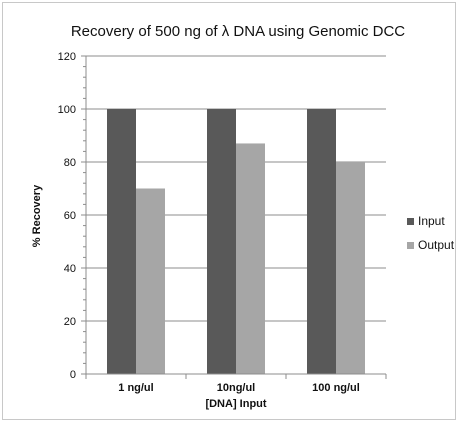 This screenshot has width=460, height=424. Describe the element at coordinates (135, 388) in the screenshot. I see `x-tick-label: 1 ng/ul` at that location.